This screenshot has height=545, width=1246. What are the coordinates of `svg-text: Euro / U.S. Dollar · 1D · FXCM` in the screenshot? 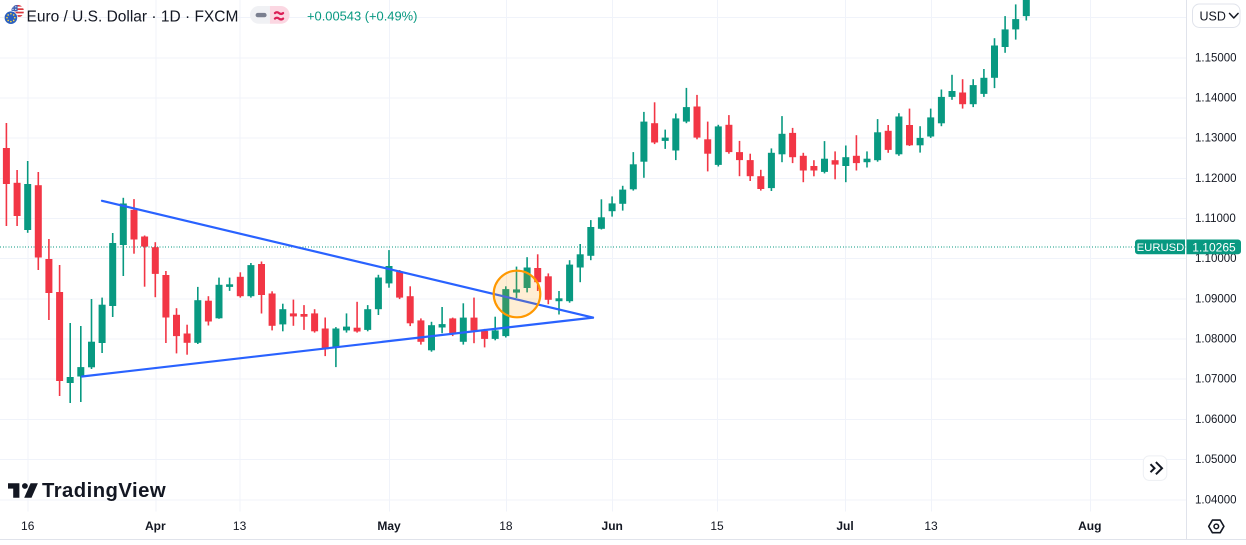 It's located at (133, 17).